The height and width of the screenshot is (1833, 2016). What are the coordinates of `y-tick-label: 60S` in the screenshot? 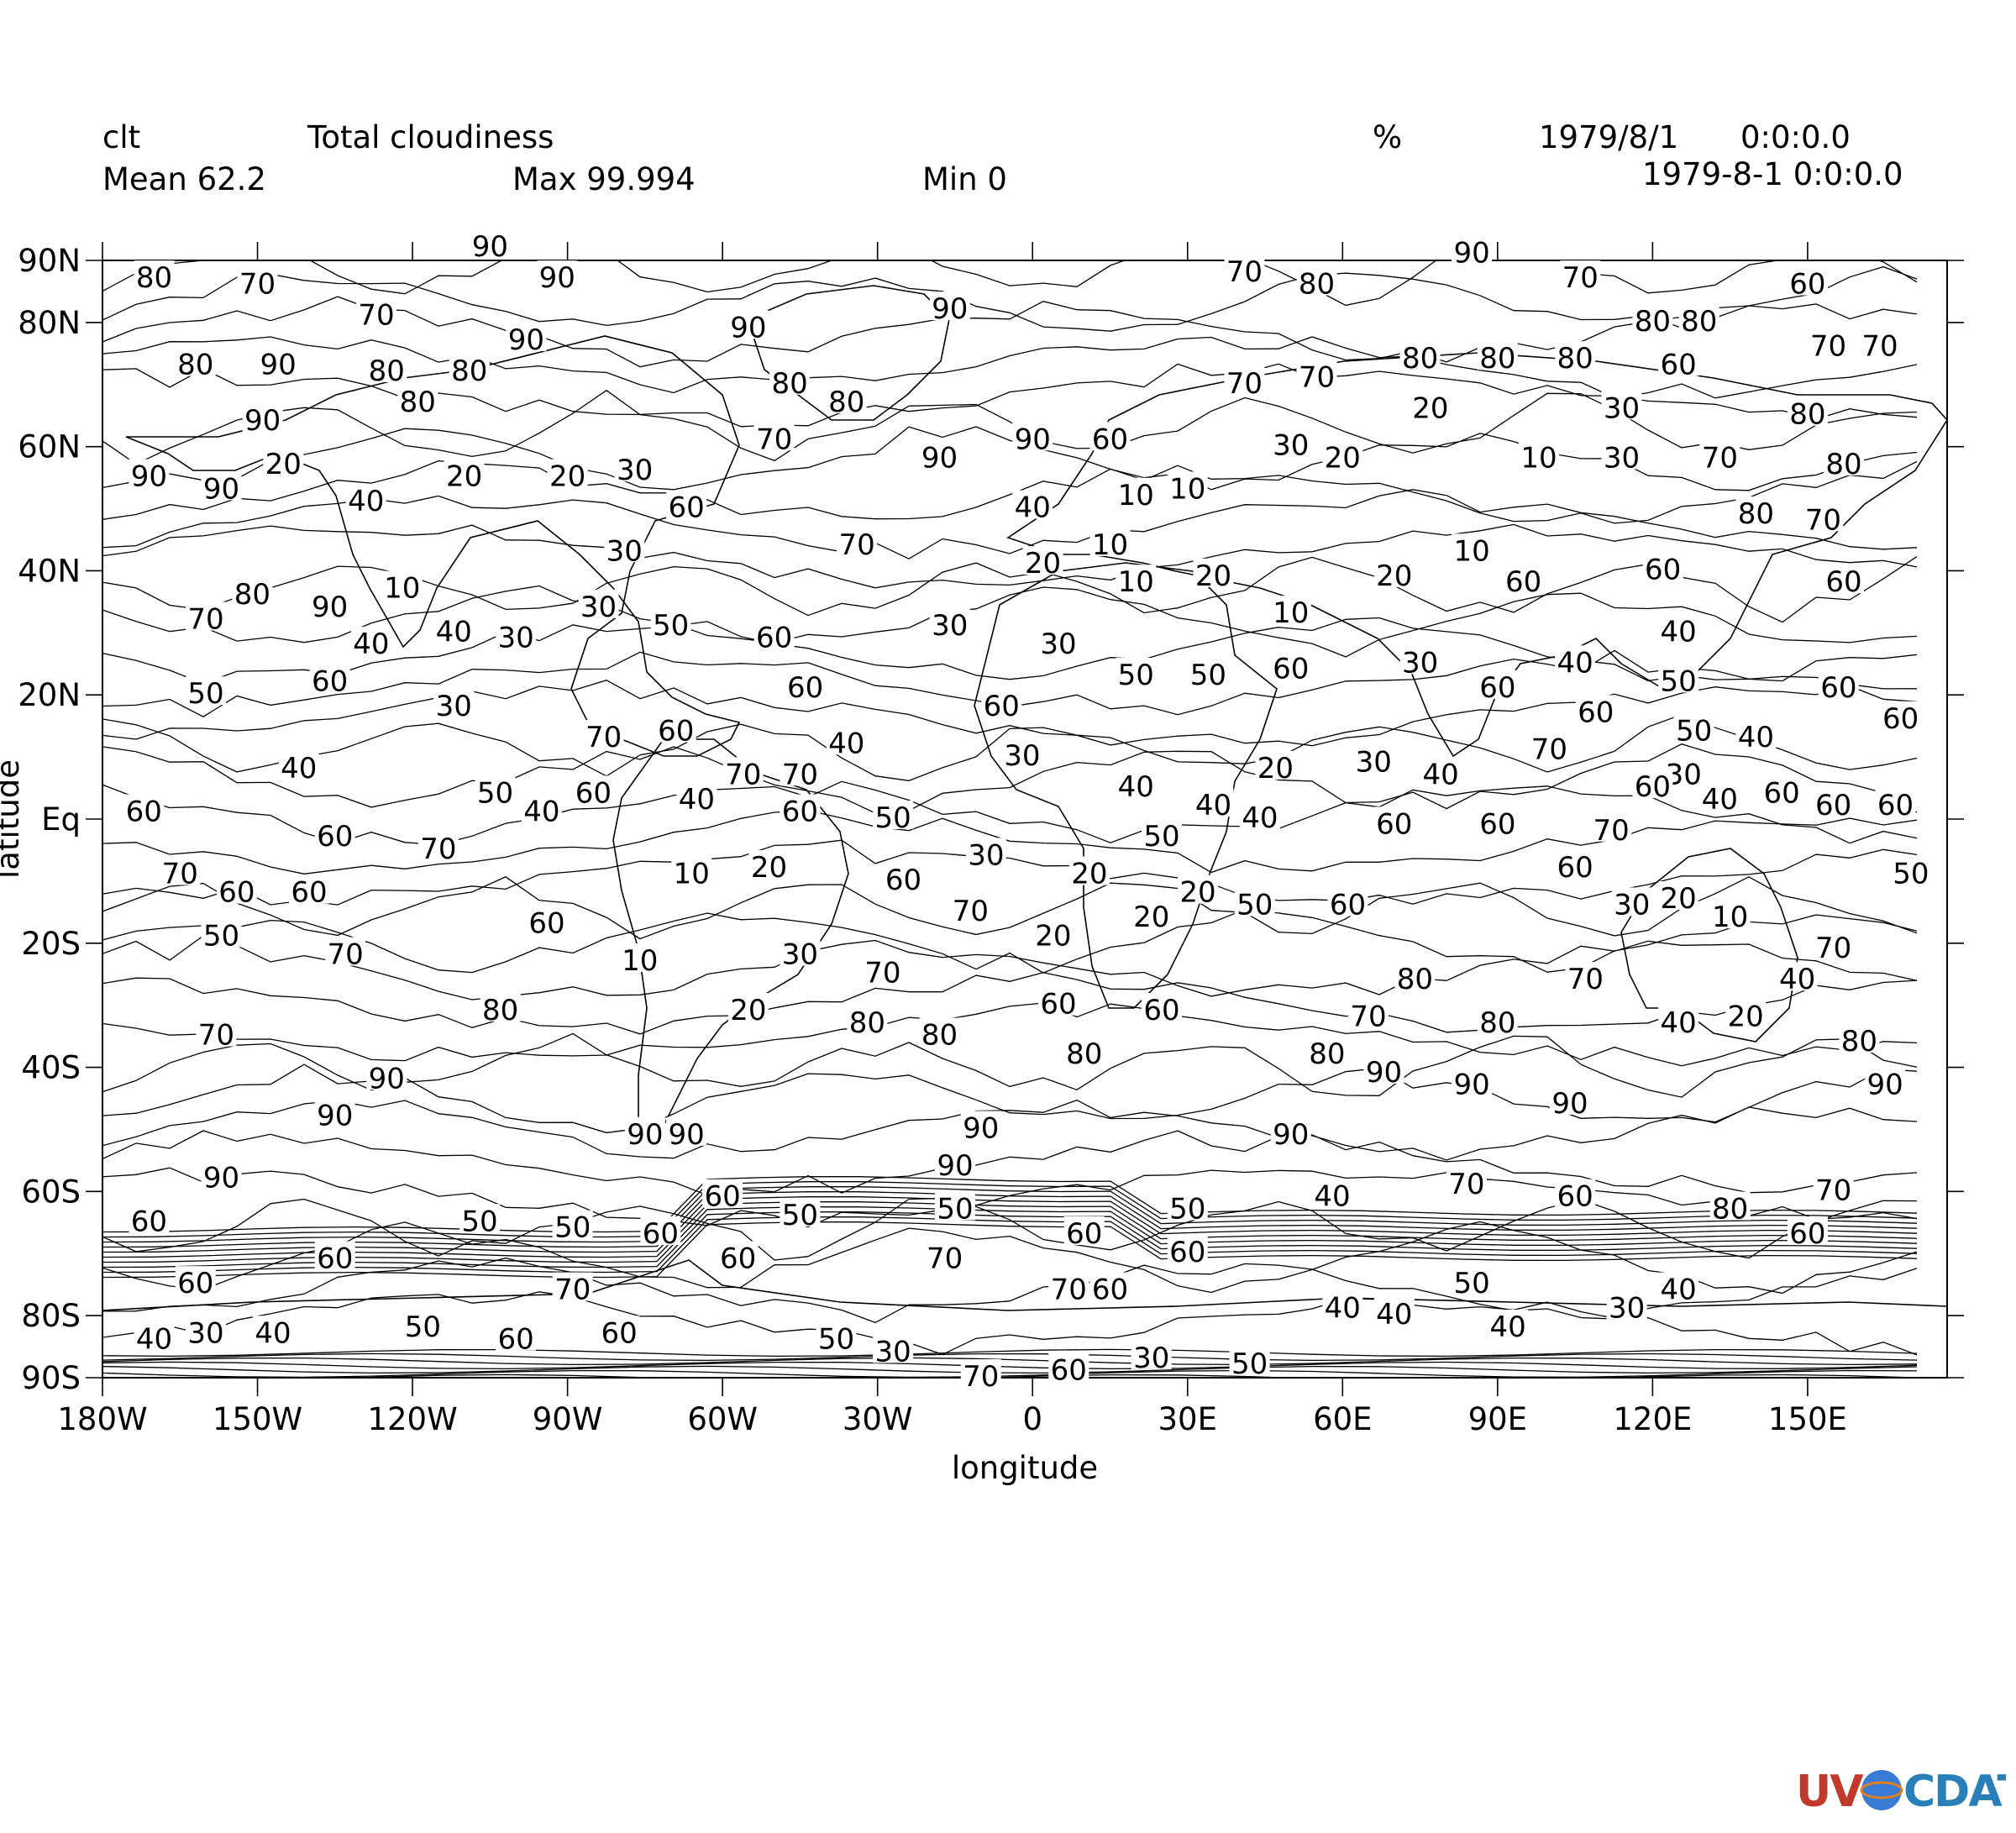 It's located at (51, 1192).